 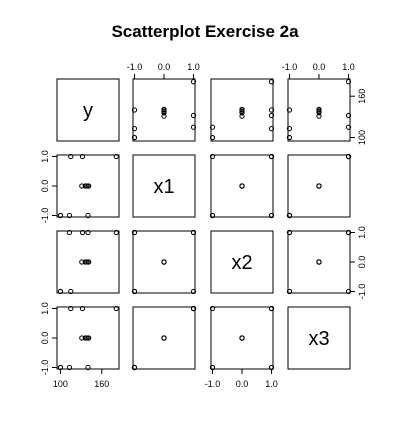 I want to click on panel-box-x2-y, so click(x=88, y=262).